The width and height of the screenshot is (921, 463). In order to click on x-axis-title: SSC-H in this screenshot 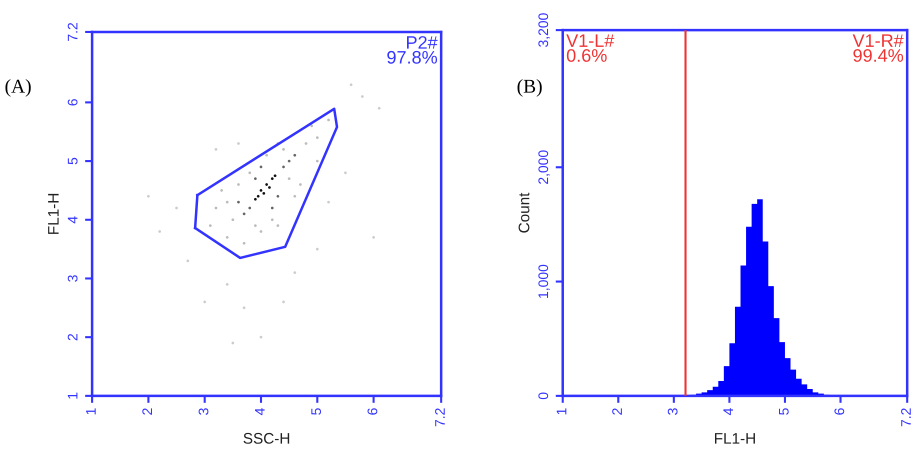, I will do `click(267, 438)`.